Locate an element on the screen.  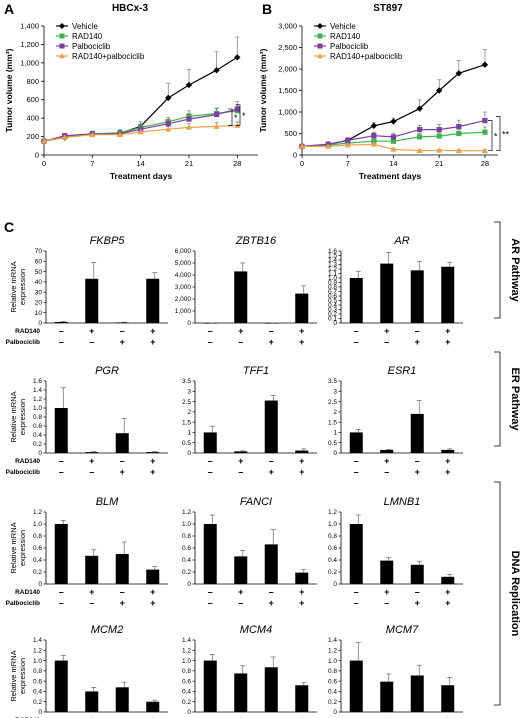
pathway-dna-replication: DNA Replication is located at coordinates (507, 593).